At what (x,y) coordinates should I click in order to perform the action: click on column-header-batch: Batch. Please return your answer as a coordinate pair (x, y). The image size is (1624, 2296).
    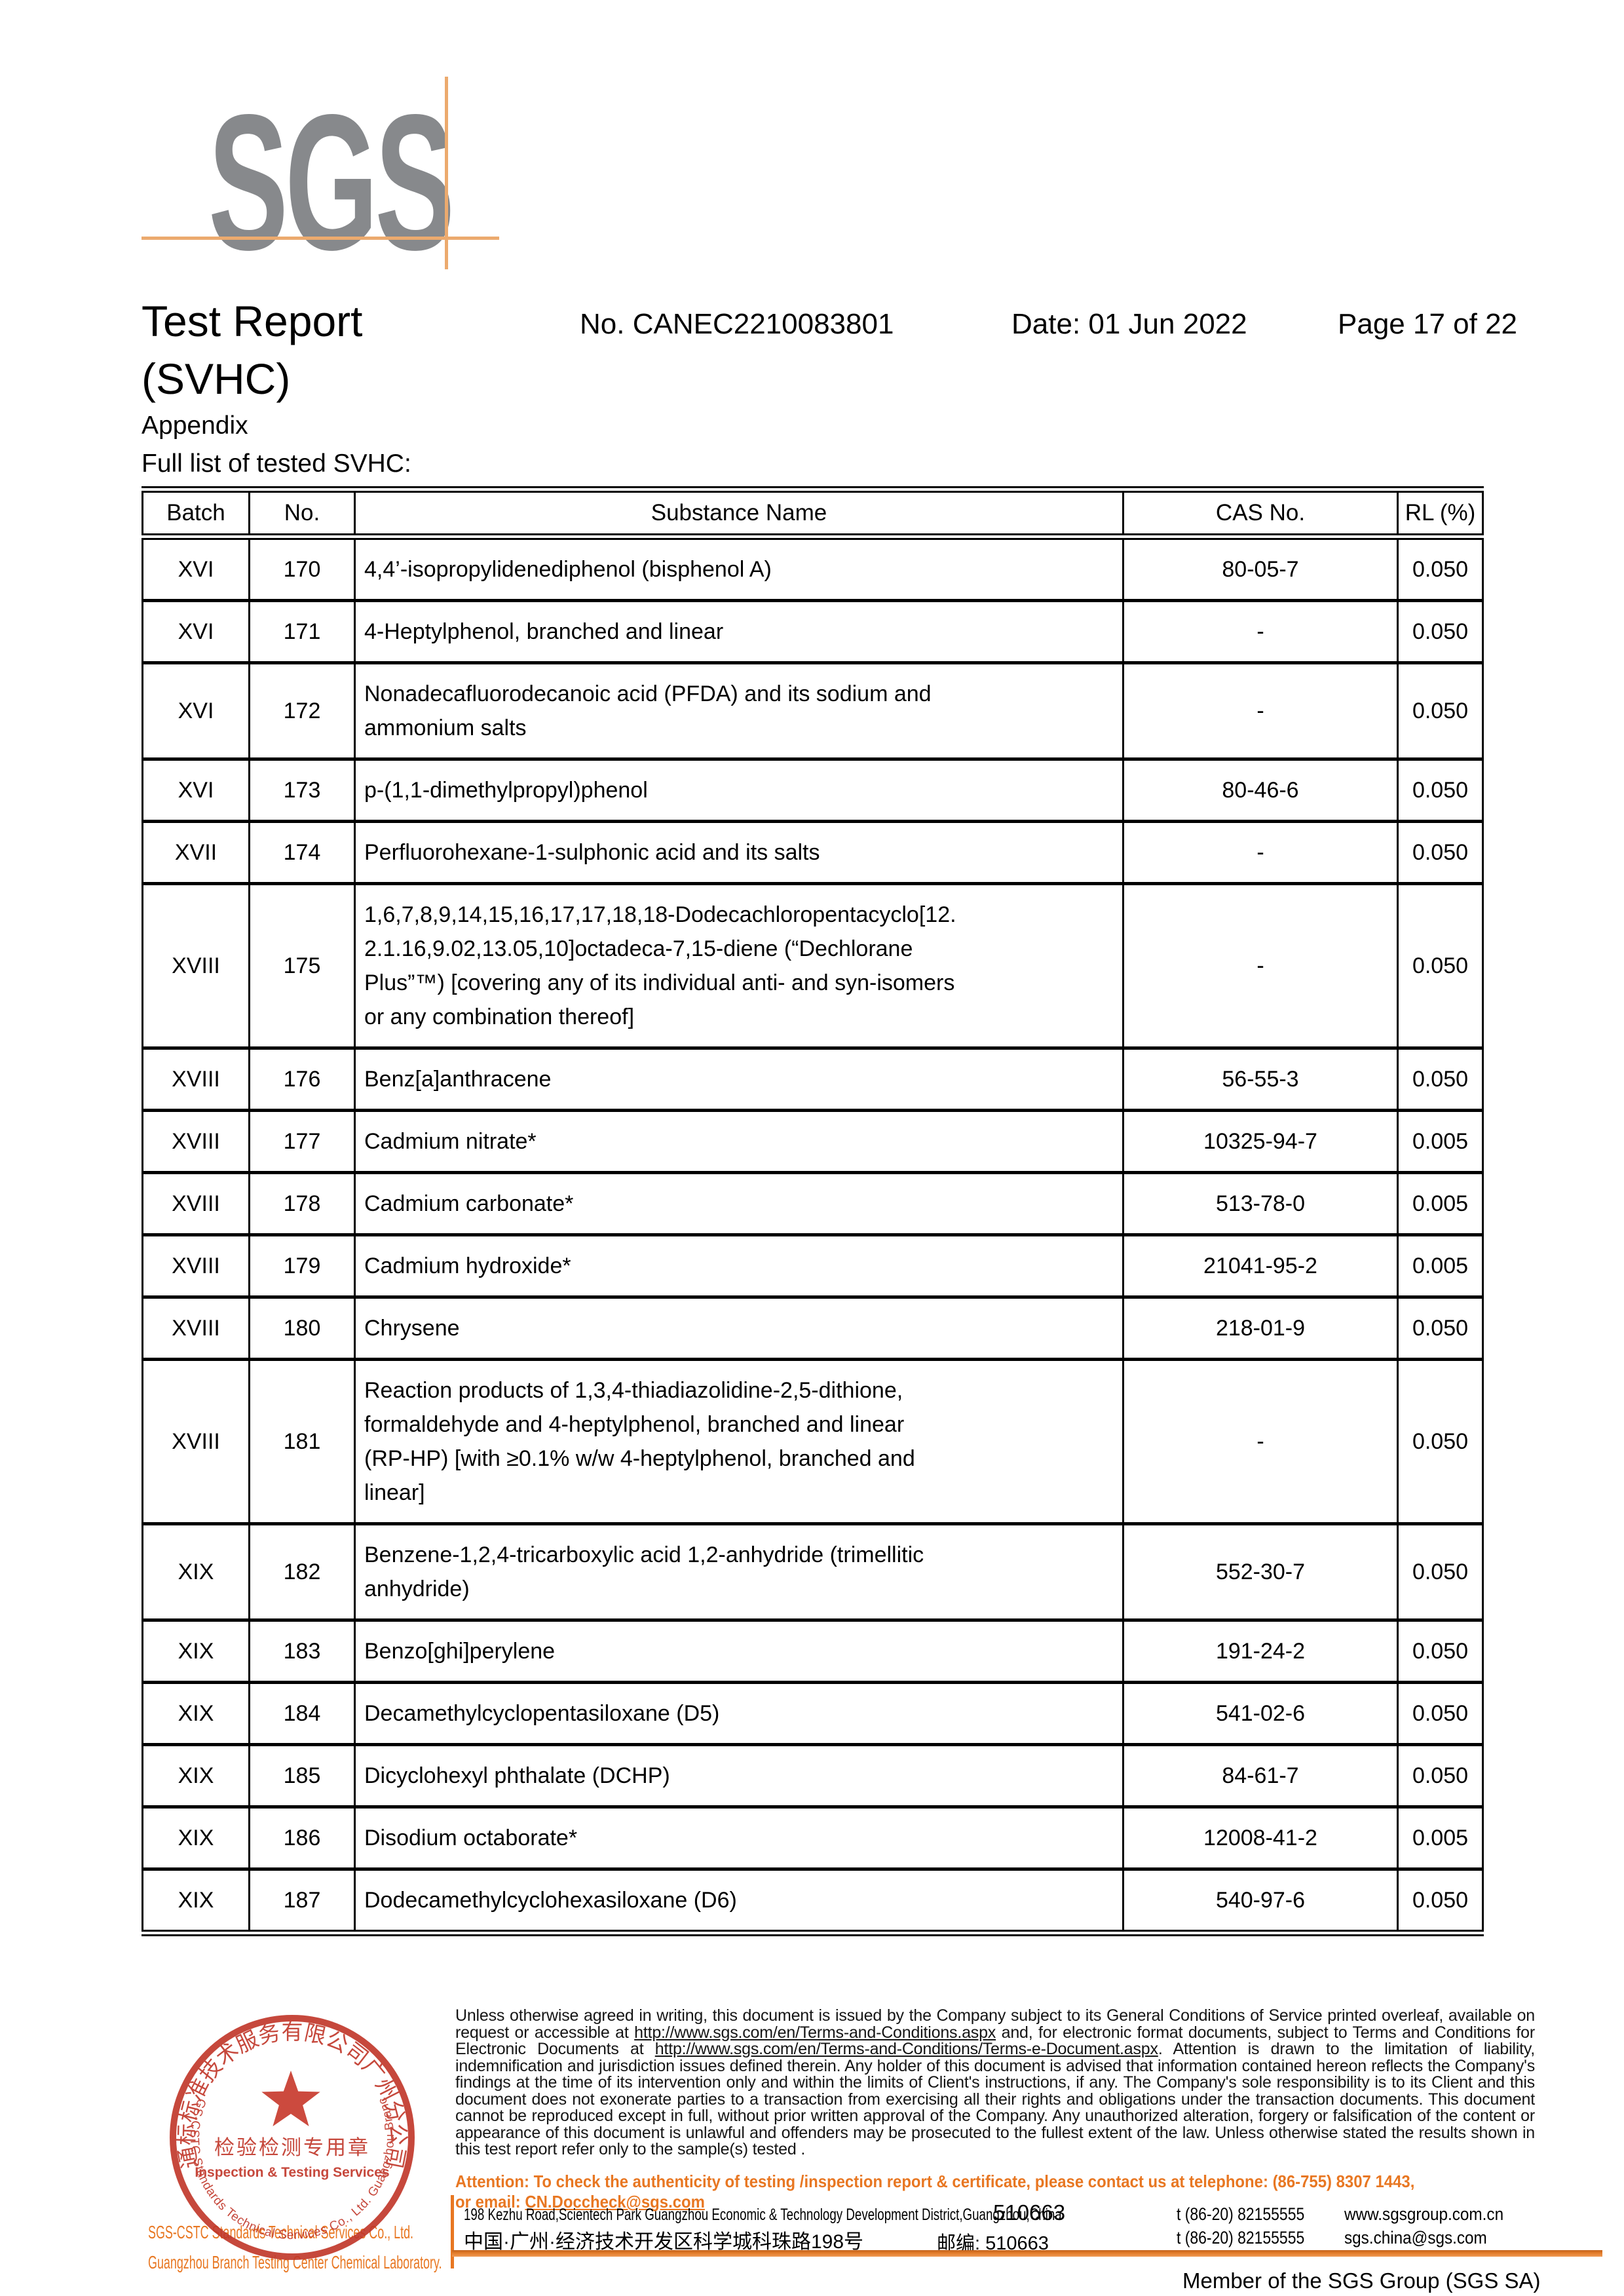
    Looking at the image, I should click on (196, 513).